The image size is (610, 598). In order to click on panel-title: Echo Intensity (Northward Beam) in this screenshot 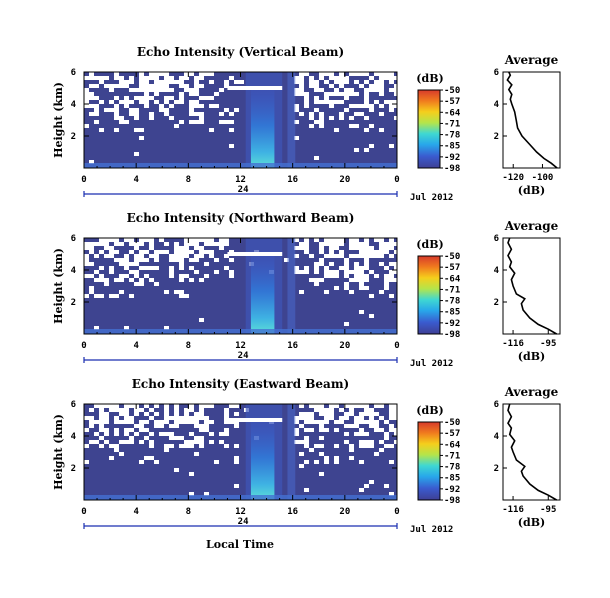, I will do `click(241, 218)`.